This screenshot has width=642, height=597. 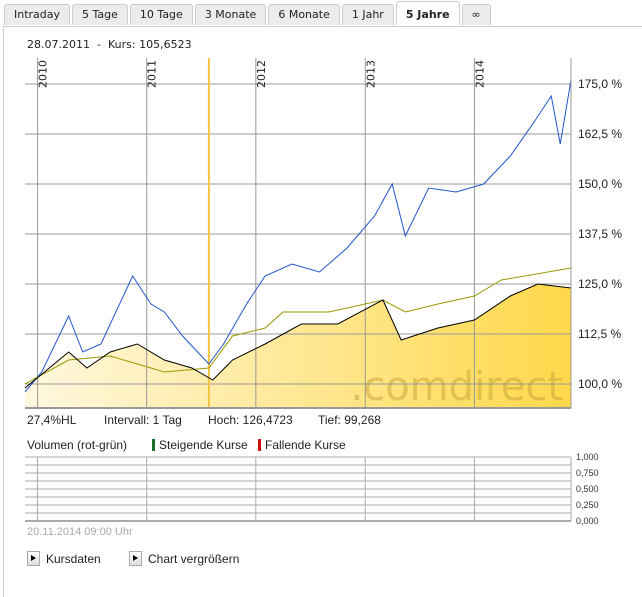 I want to click on watermark-logo: .comdirect, so click(x=457, y=387).